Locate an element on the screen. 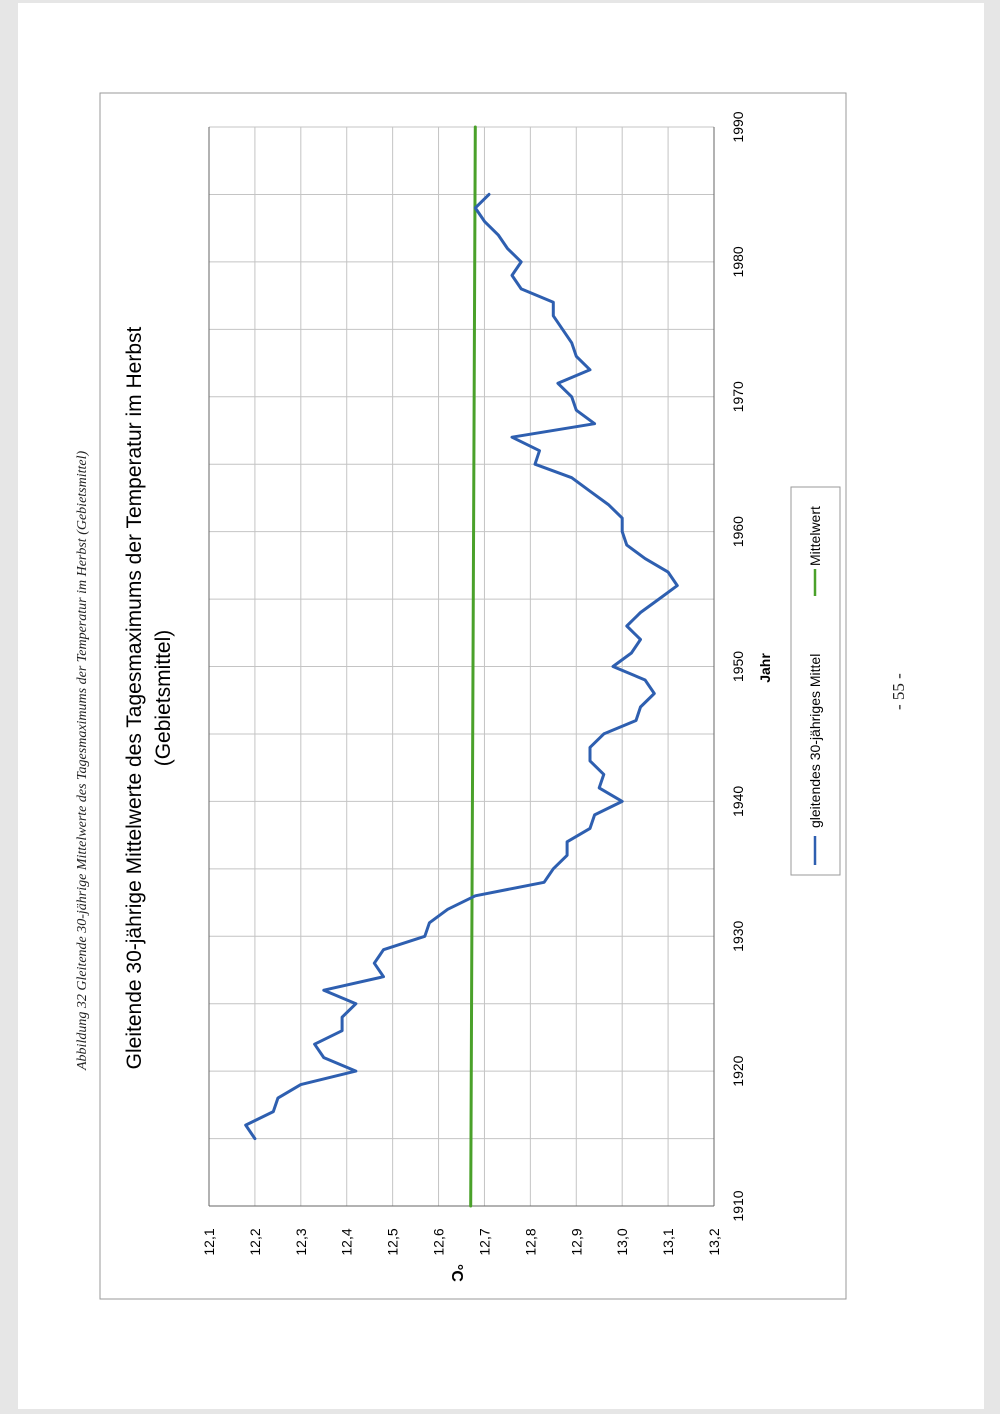 The image size is (1000, 1414). x-tick-label: 1950 is located at coordinates (738, 666).